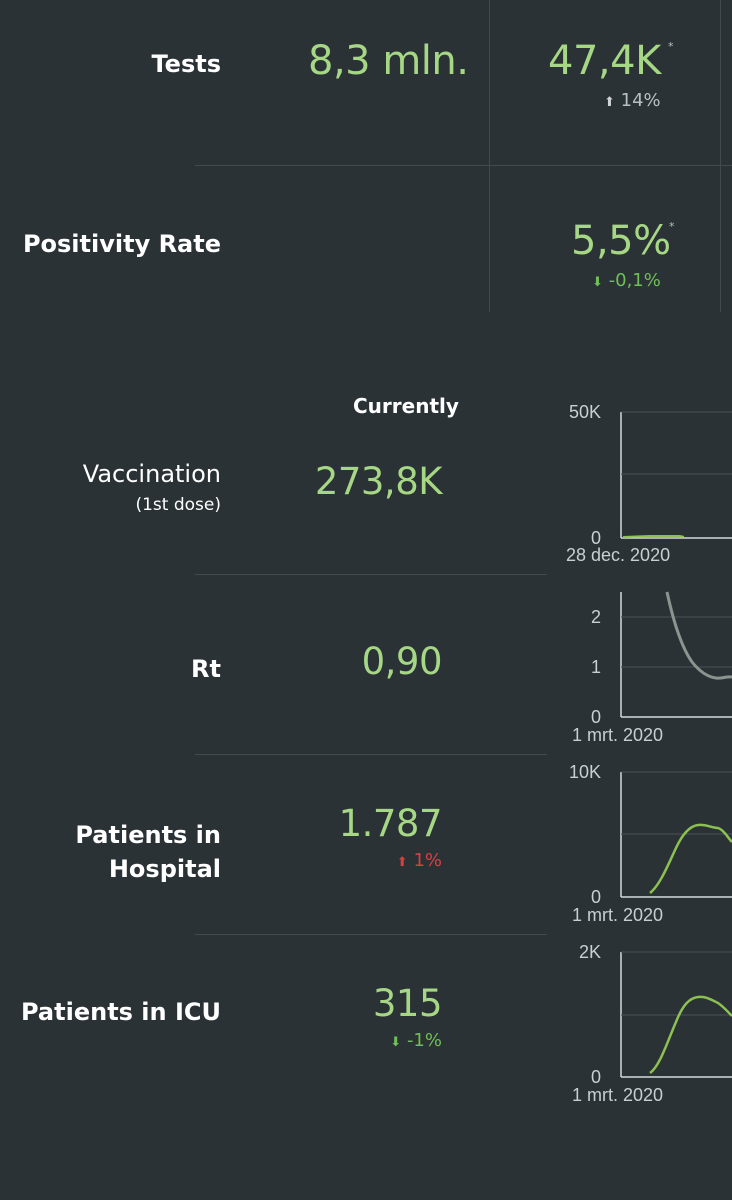  What do you see at coordinates (596, 538) in the screenshot?
I see `vaccination-chart-y-zero-label: 0` at bounding box center [596, 538].